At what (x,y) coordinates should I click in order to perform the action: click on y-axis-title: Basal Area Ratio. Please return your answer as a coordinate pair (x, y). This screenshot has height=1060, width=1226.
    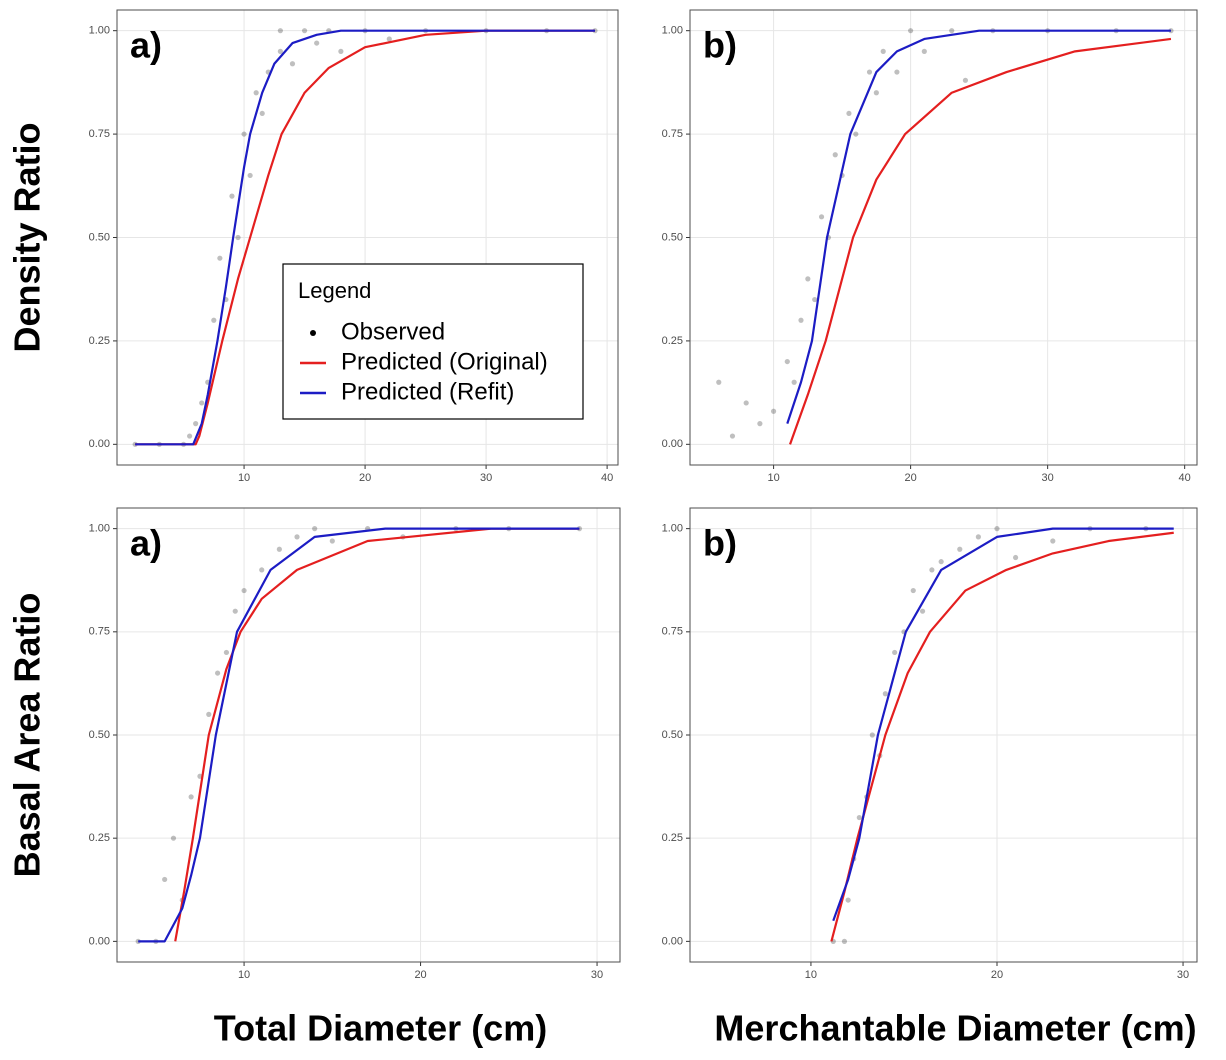
    Looking at the image, I should click on (27, 735).